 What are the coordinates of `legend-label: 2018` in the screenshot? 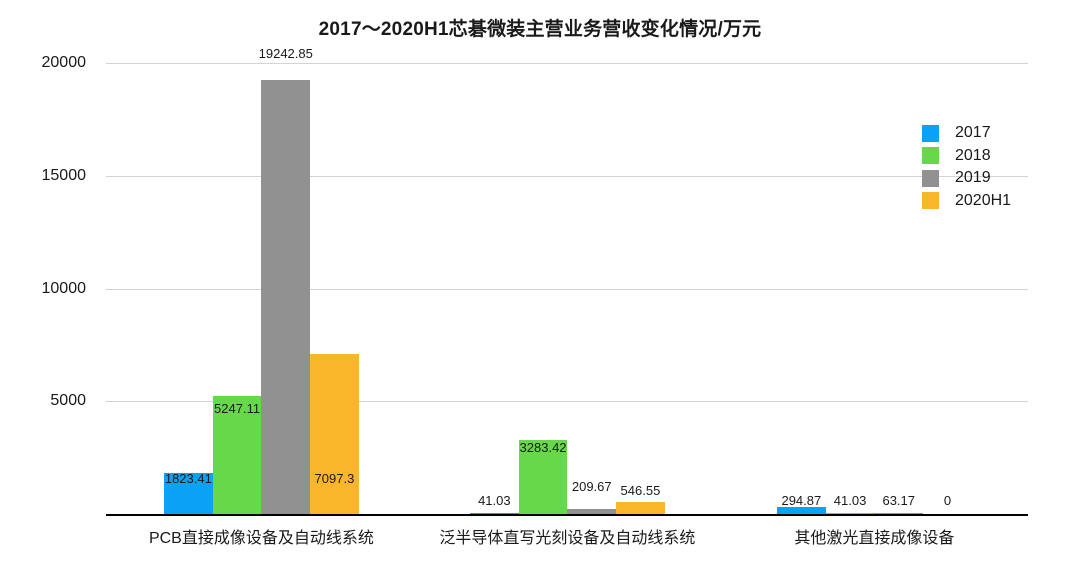 It's located at (973, 155).